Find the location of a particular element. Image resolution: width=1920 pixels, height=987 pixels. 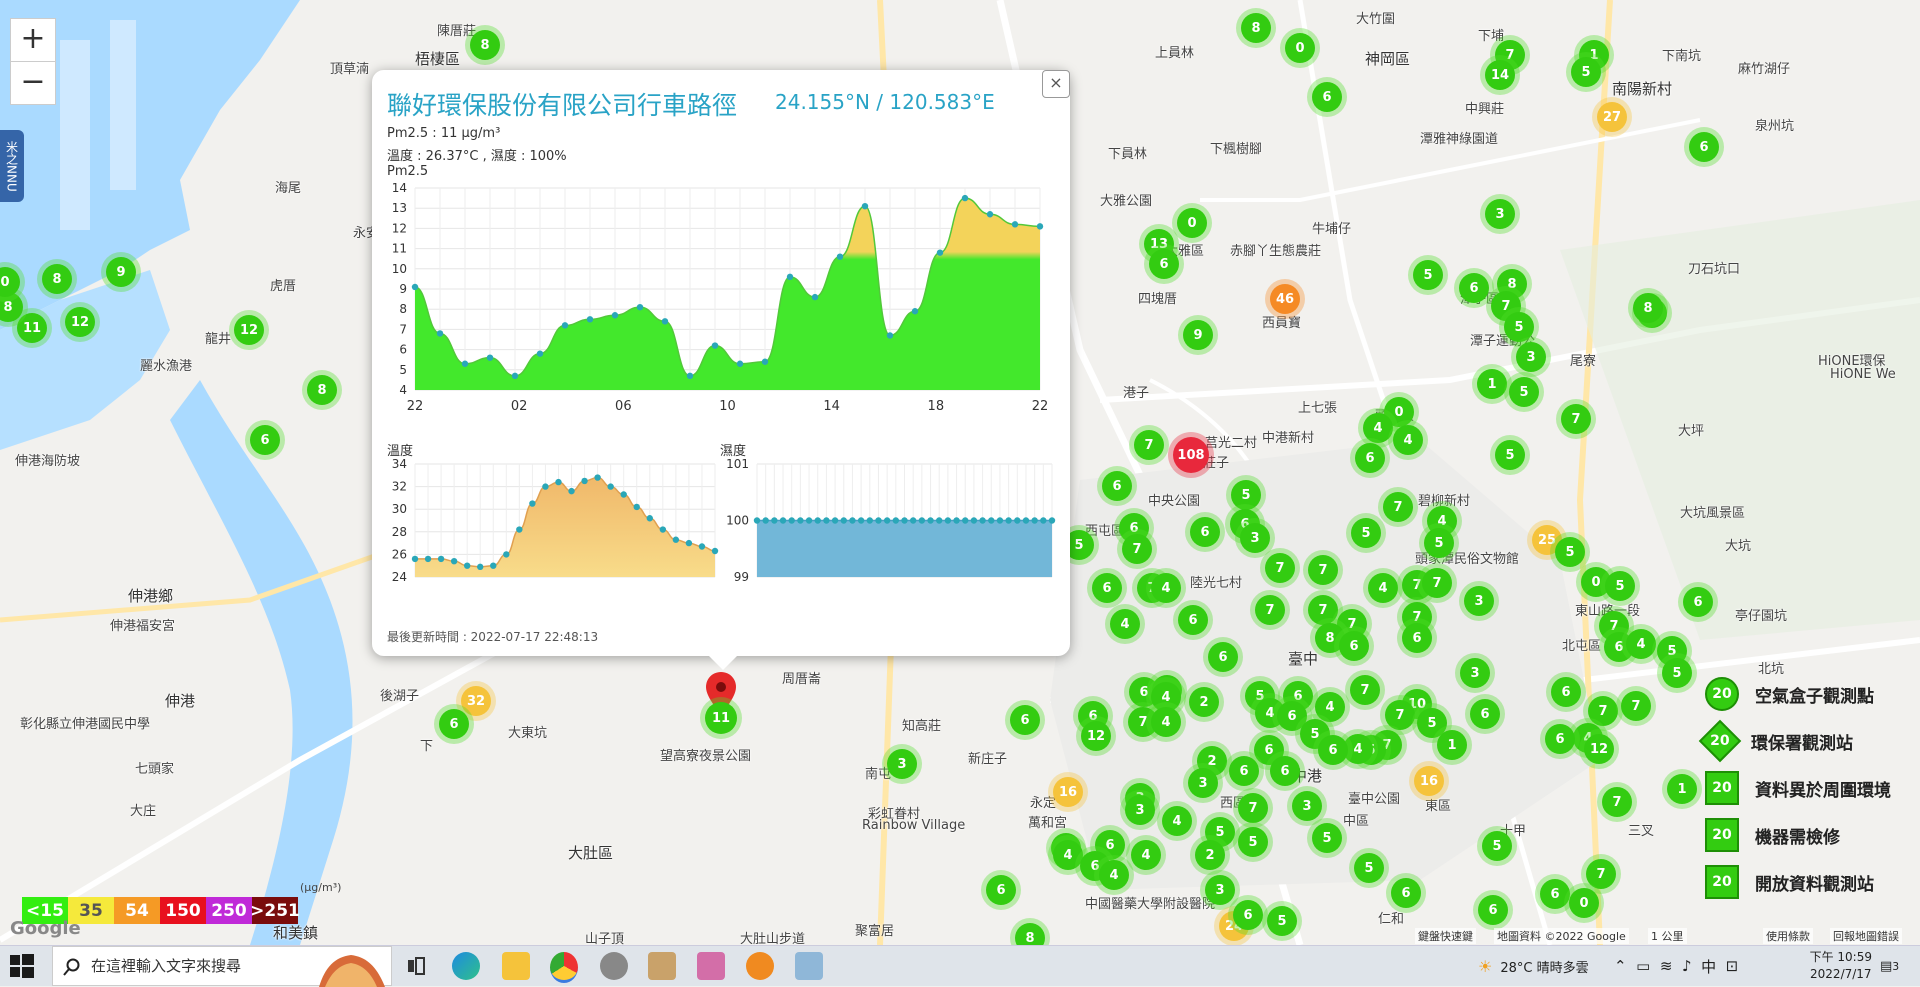

app-icon-animal is located at coordinates (662, 966).